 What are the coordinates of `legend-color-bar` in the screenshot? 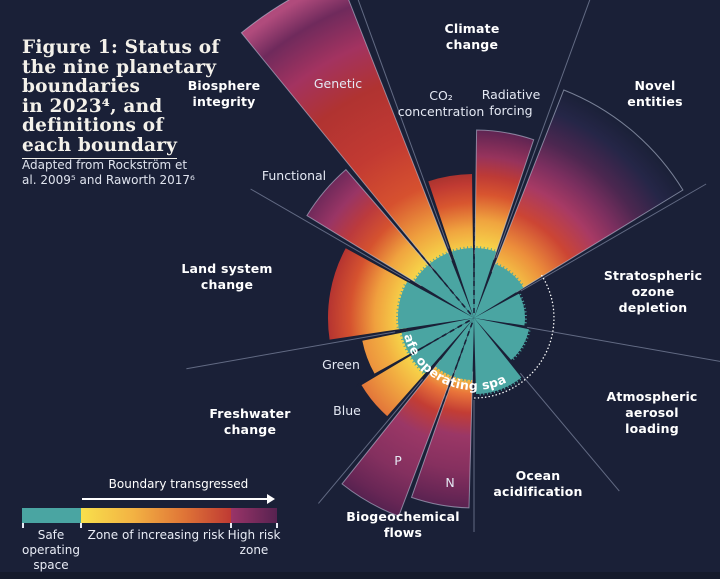 It's located at (149, 515).